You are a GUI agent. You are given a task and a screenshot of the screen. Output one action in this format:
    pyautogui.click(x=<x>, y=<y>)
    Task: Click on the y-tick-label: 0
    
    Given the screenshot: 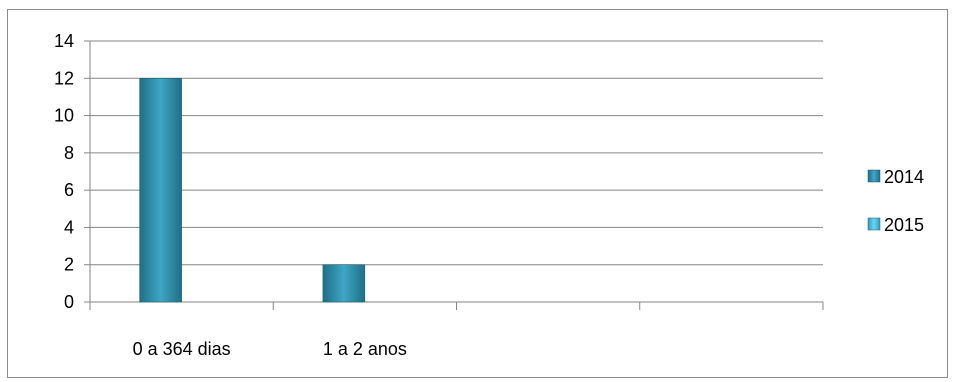 What is the action you would take?
    pyautogui.click(x=69, y=302)
    